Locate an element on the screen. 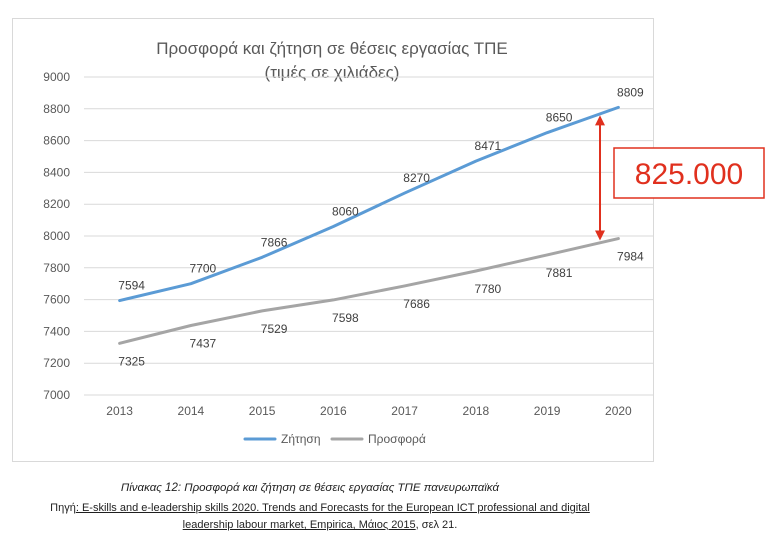  gap-arrow-head-down is located at coordinates (600, 235).